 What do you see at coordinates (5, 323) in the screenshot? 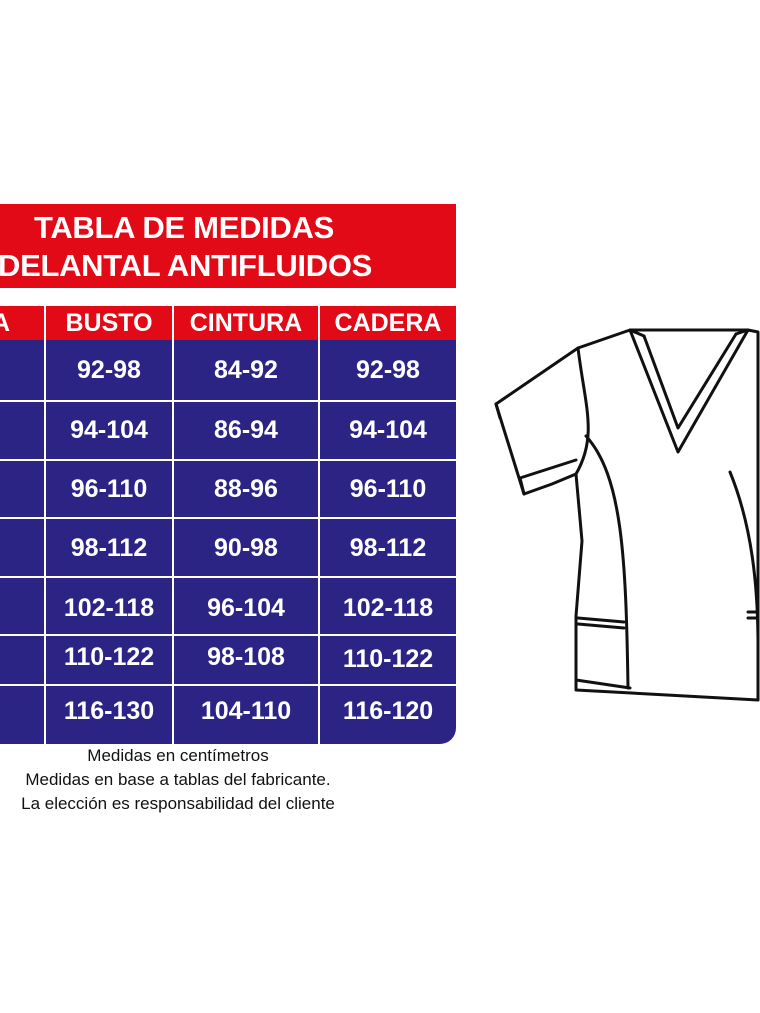
I see `header-talla-cut: A` at bounding box center [5, 323].